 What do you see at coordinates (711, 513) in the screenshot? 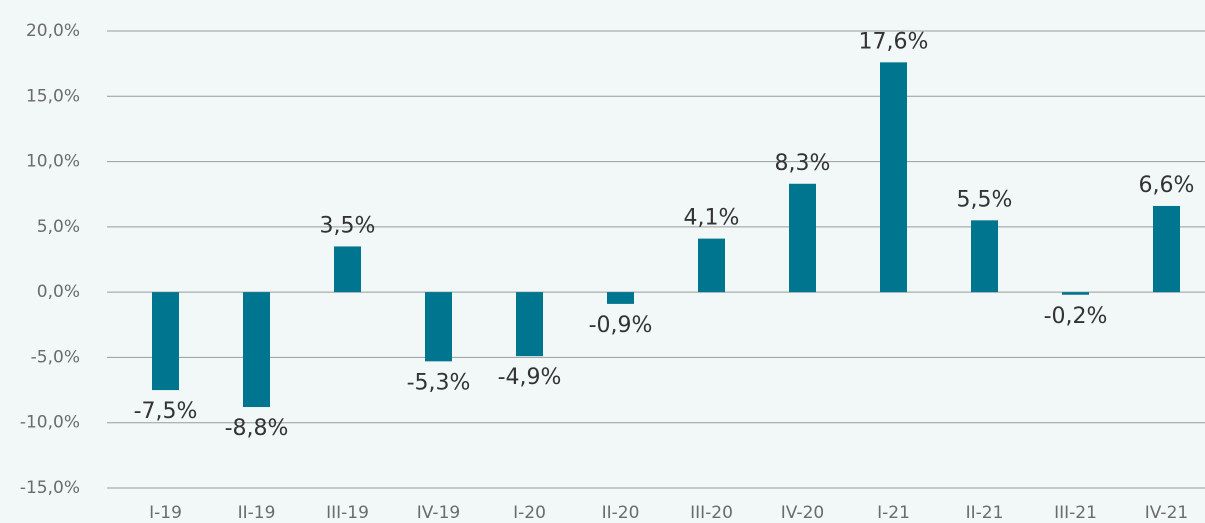
I see `x-tick-label: III-20` at bounding box center [711, 513].